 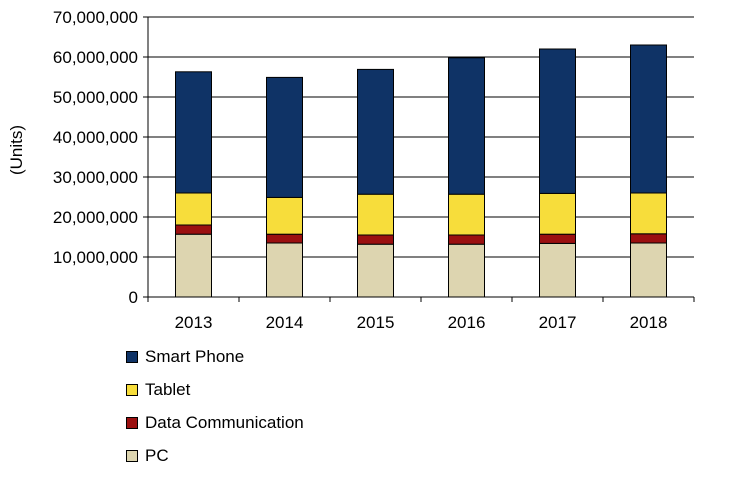 What do you see at coordinates (557, 213) in the screenshot?
I see `bar-tablet-2017` at bounding box center [557, 213].